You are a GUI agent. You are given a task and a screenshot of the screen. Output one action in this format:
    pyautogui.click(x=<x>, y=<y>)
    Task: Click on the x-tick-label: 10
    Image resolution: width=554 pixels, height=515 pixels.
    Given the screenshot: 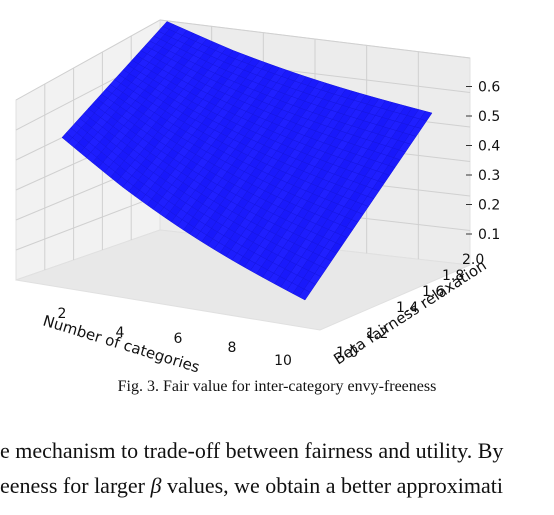 What is the action you would take?
    pyautogui.click(x=283, y=361)
    